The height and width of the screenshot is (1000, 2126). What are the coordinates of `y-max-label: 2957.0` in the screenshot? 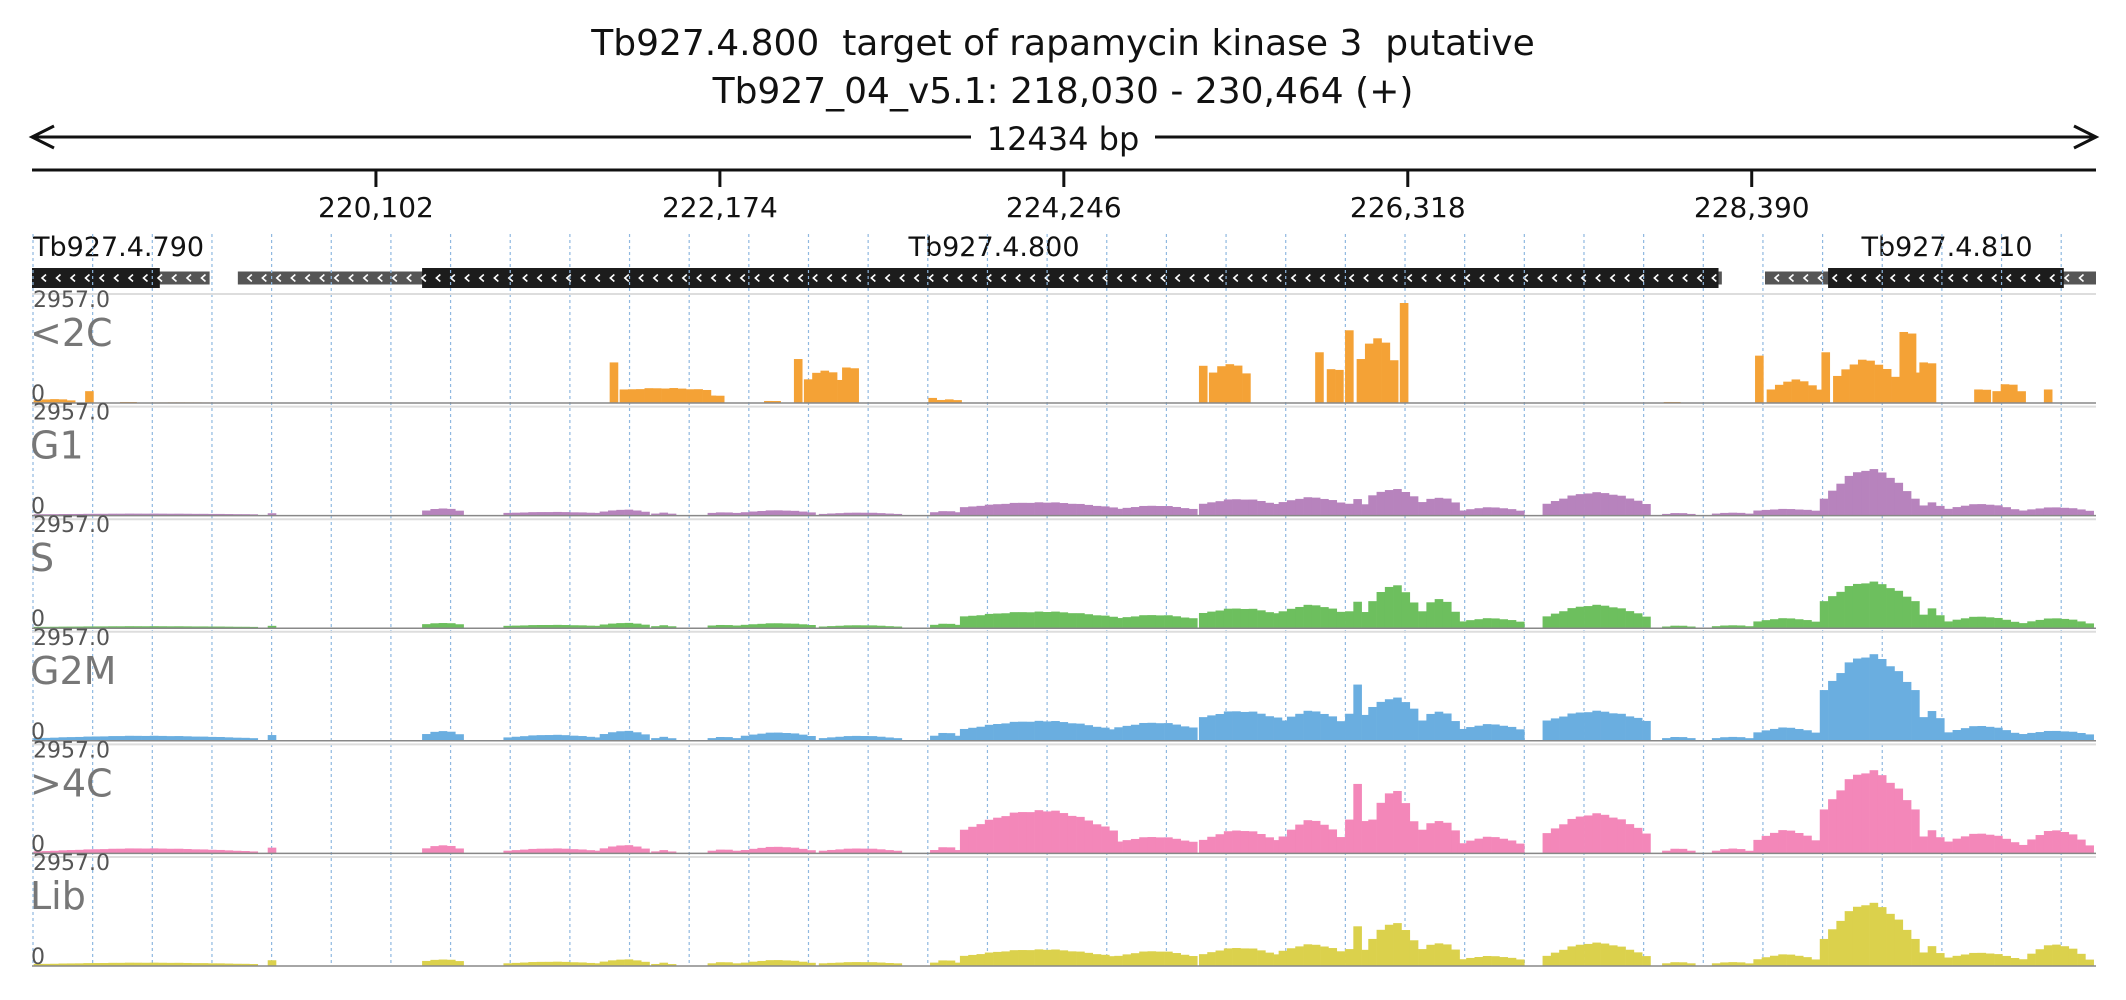 It's located at (71, 750).